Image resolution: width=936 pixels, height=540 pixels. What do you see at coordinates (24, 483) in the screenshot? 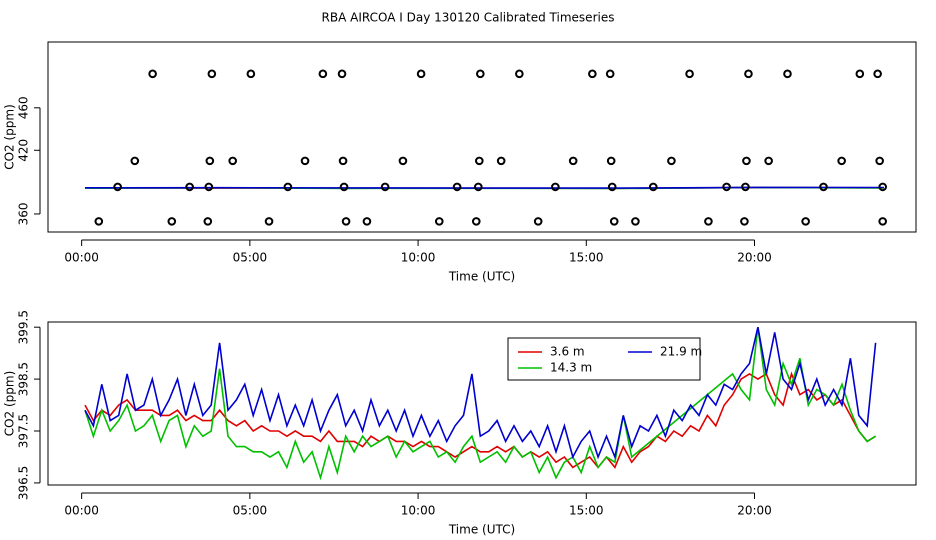
I see `y-tick-label: 396.5` at bounding box center [24, 483].